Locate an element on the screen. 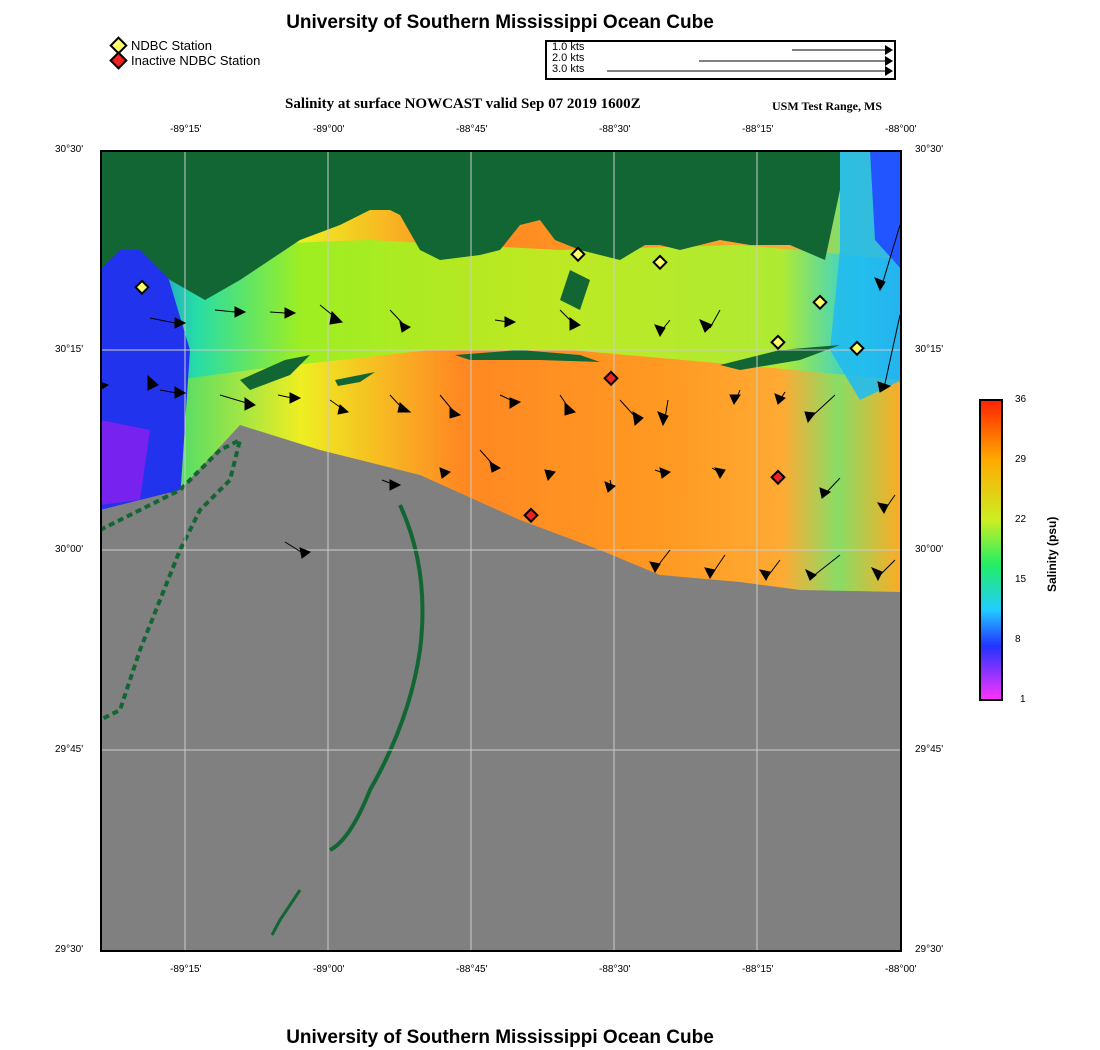 This screenshot has width=1100, height=1050. lat-label-right: 30°00' is located at coordinates (929, 549).